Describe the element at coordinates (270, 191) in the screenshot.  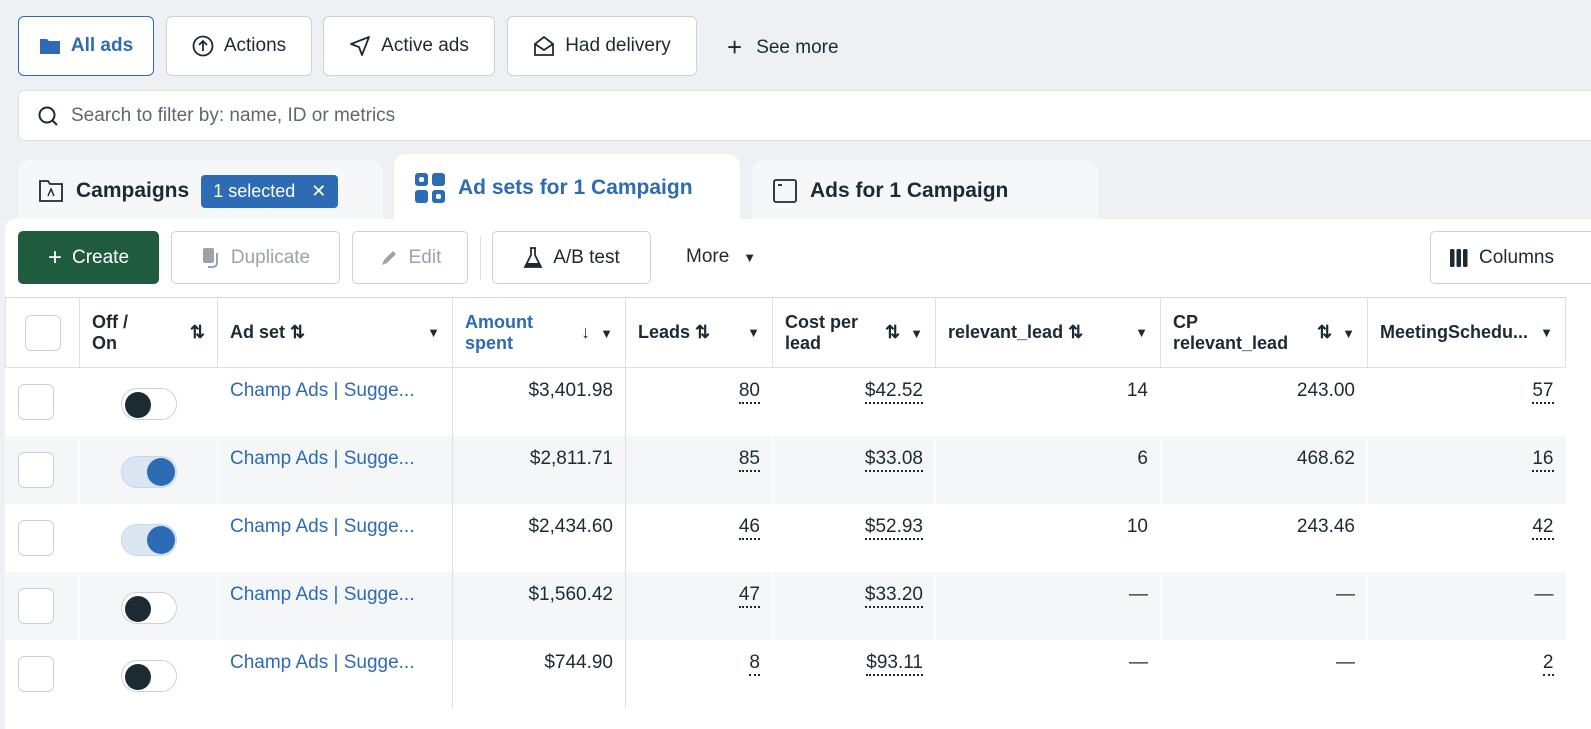
I see `selected-badge: 1 selected ✕` at that location.